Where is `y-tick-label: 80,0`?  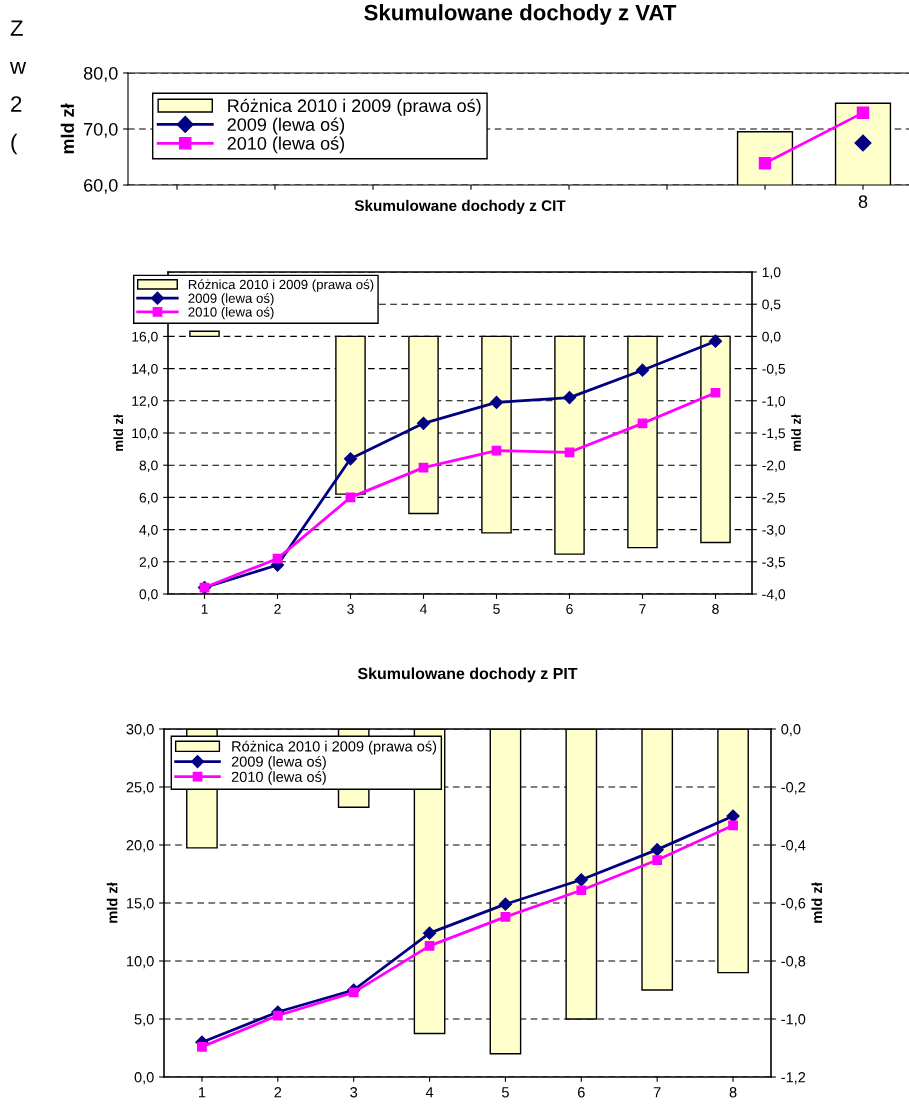 y-tick-label: 80,0 is located at coordinates (100, 74).